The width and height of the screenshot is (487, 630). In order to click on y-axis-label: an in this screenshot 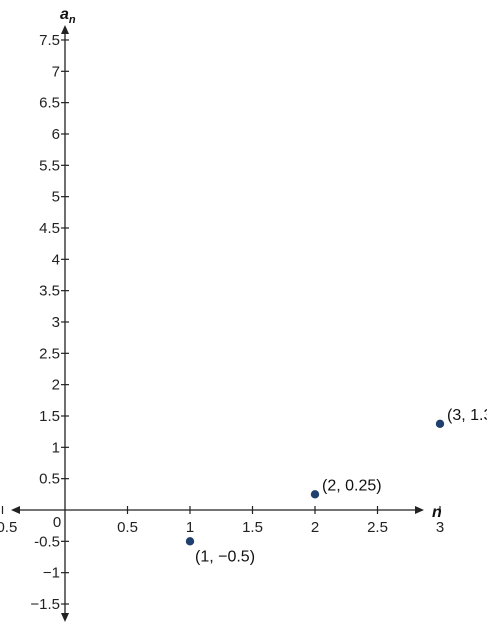, I will do `click(68, 16)`.